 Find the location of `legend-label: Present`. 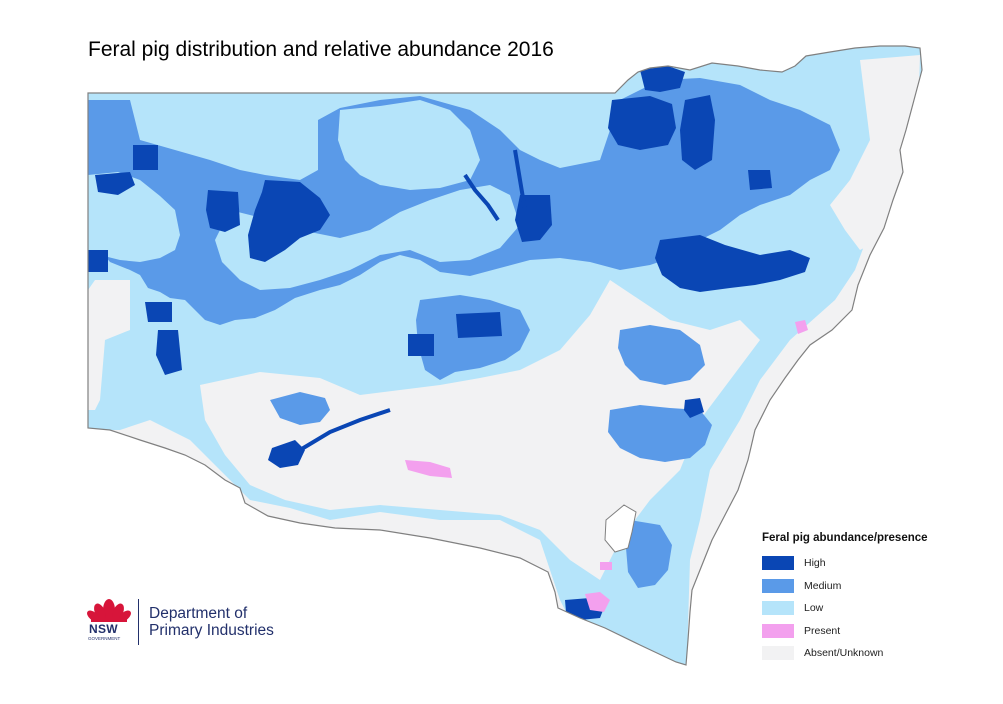

legend-label: Present is located at coordinates (822, 630).